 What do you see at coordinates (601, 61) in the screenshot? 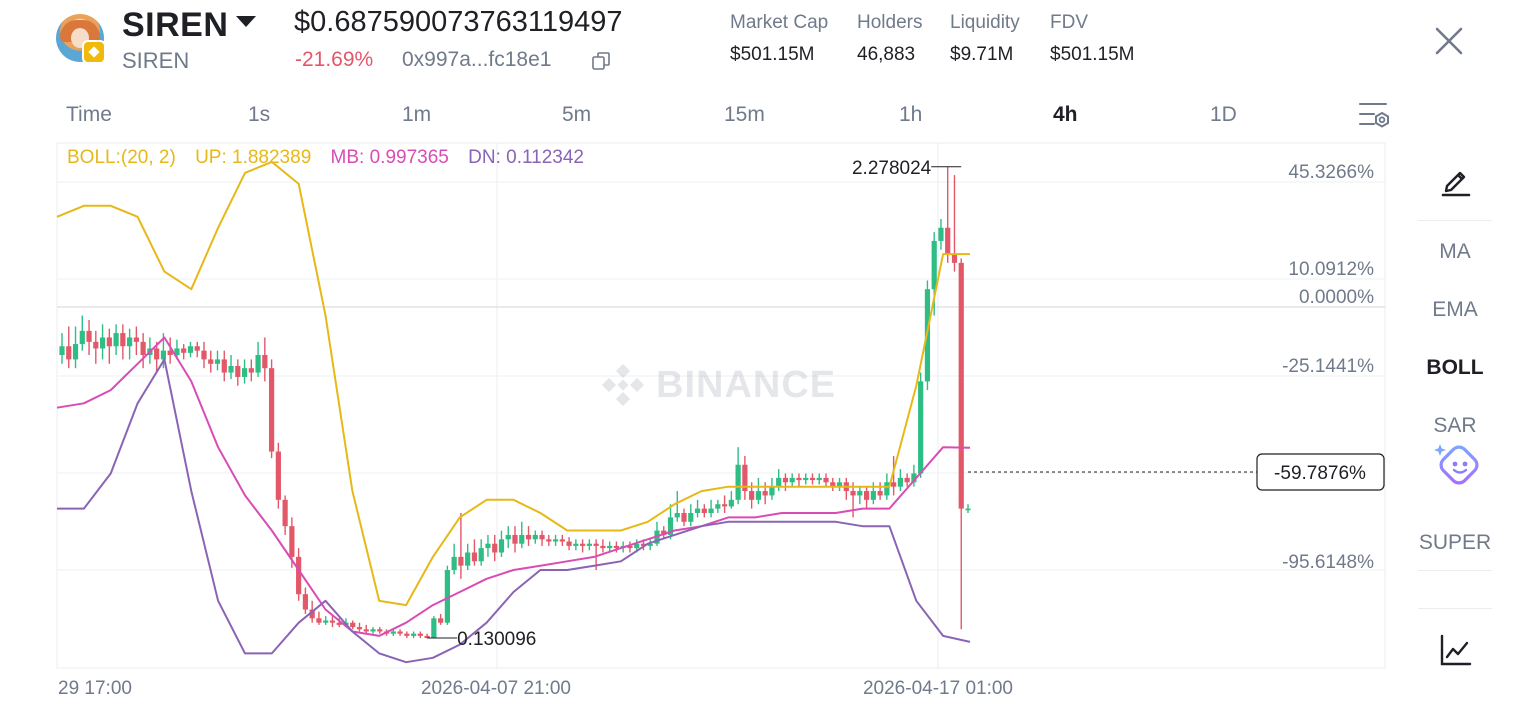
I see `copy-icon` at bounding box center [601, 61].